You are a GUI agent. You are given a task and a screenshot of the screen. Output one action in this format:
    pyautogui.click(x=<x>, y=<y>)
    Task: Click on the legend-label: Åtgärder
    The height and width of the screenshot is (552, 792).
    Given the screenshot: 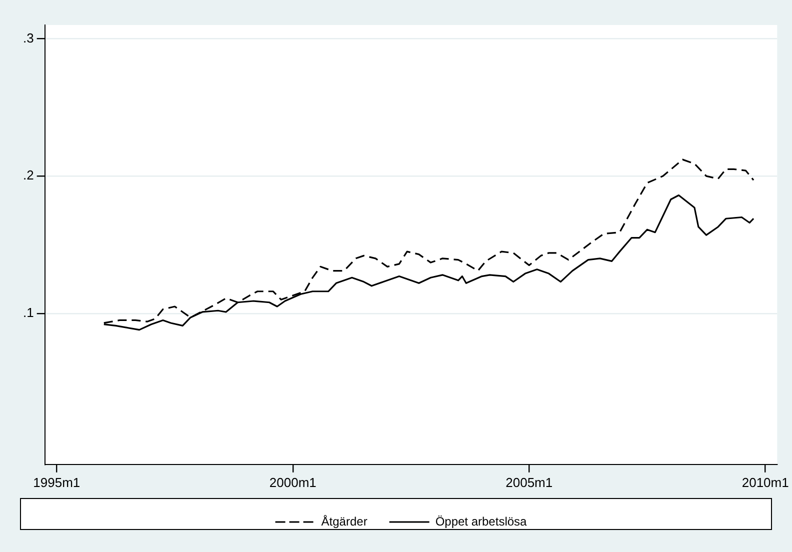 What is the action you would take?
    pyautogui.click(x=344, y=521)
    